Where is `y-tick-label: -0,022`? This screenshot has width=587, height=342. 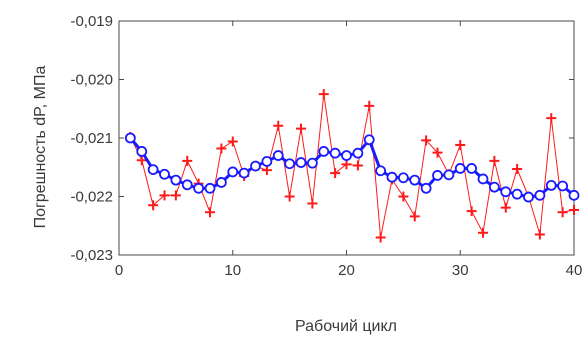
y-tick-label: -0,022 is located at coordinates (91, 197).